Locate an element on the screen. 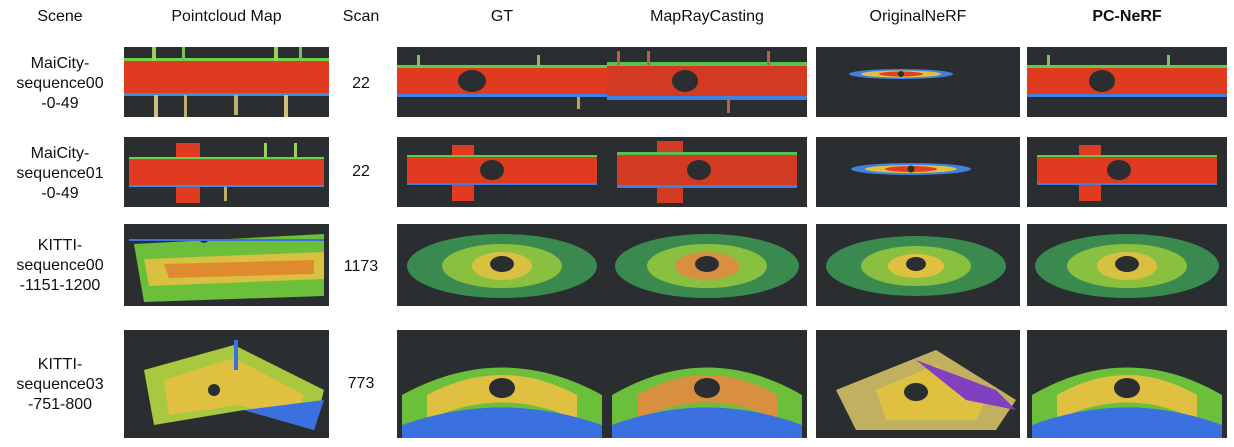  row-scene-label: KITTI- sequence03 -751-800 is located at coordinates (60, 384).